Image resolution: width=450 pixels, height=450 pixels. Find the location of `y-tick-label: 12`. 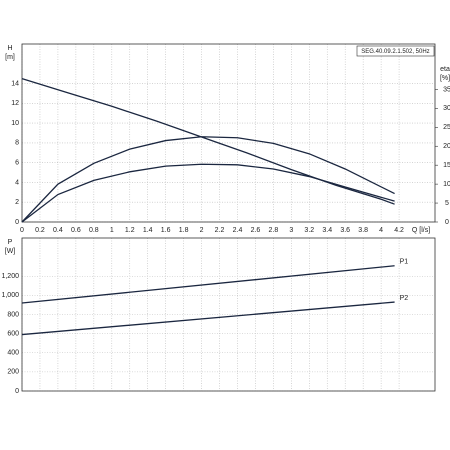

y-tick-label: 12 is located at coordinates (15, 103).